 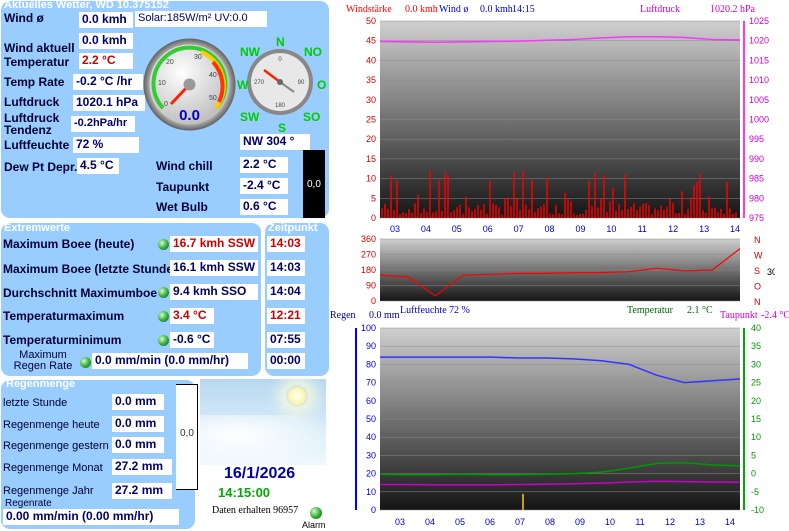 What do you see at coordinates (138, 402) in the screenshot?
I see `rain-value-0: 0.0 mm` at bounding box center [138, 402].